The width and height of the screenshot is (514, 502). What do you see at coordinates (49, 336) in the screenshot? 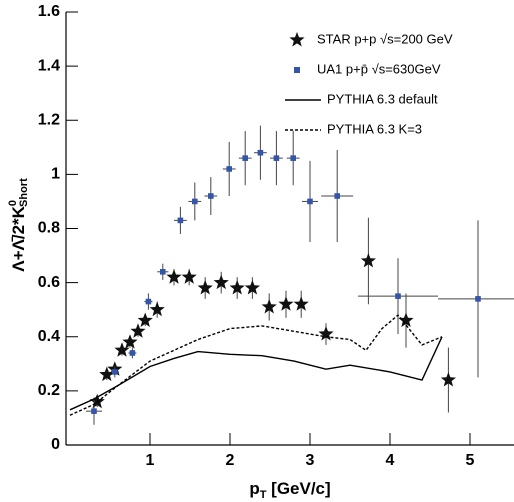
I see `y-tick-label: 0.4` at bounding box center [49, 336].